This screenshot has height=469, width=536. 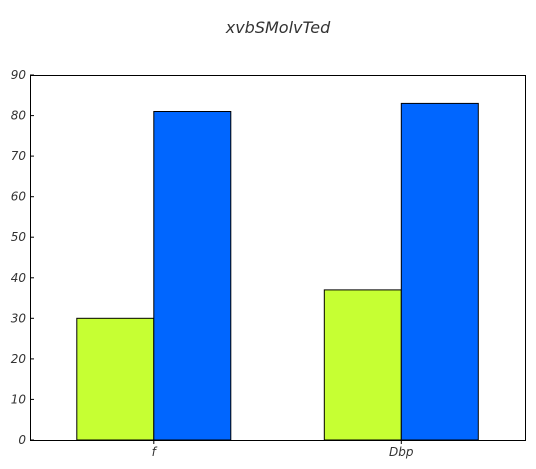 I want to click on y-tick-label: 20, so click(x=19, y=359).